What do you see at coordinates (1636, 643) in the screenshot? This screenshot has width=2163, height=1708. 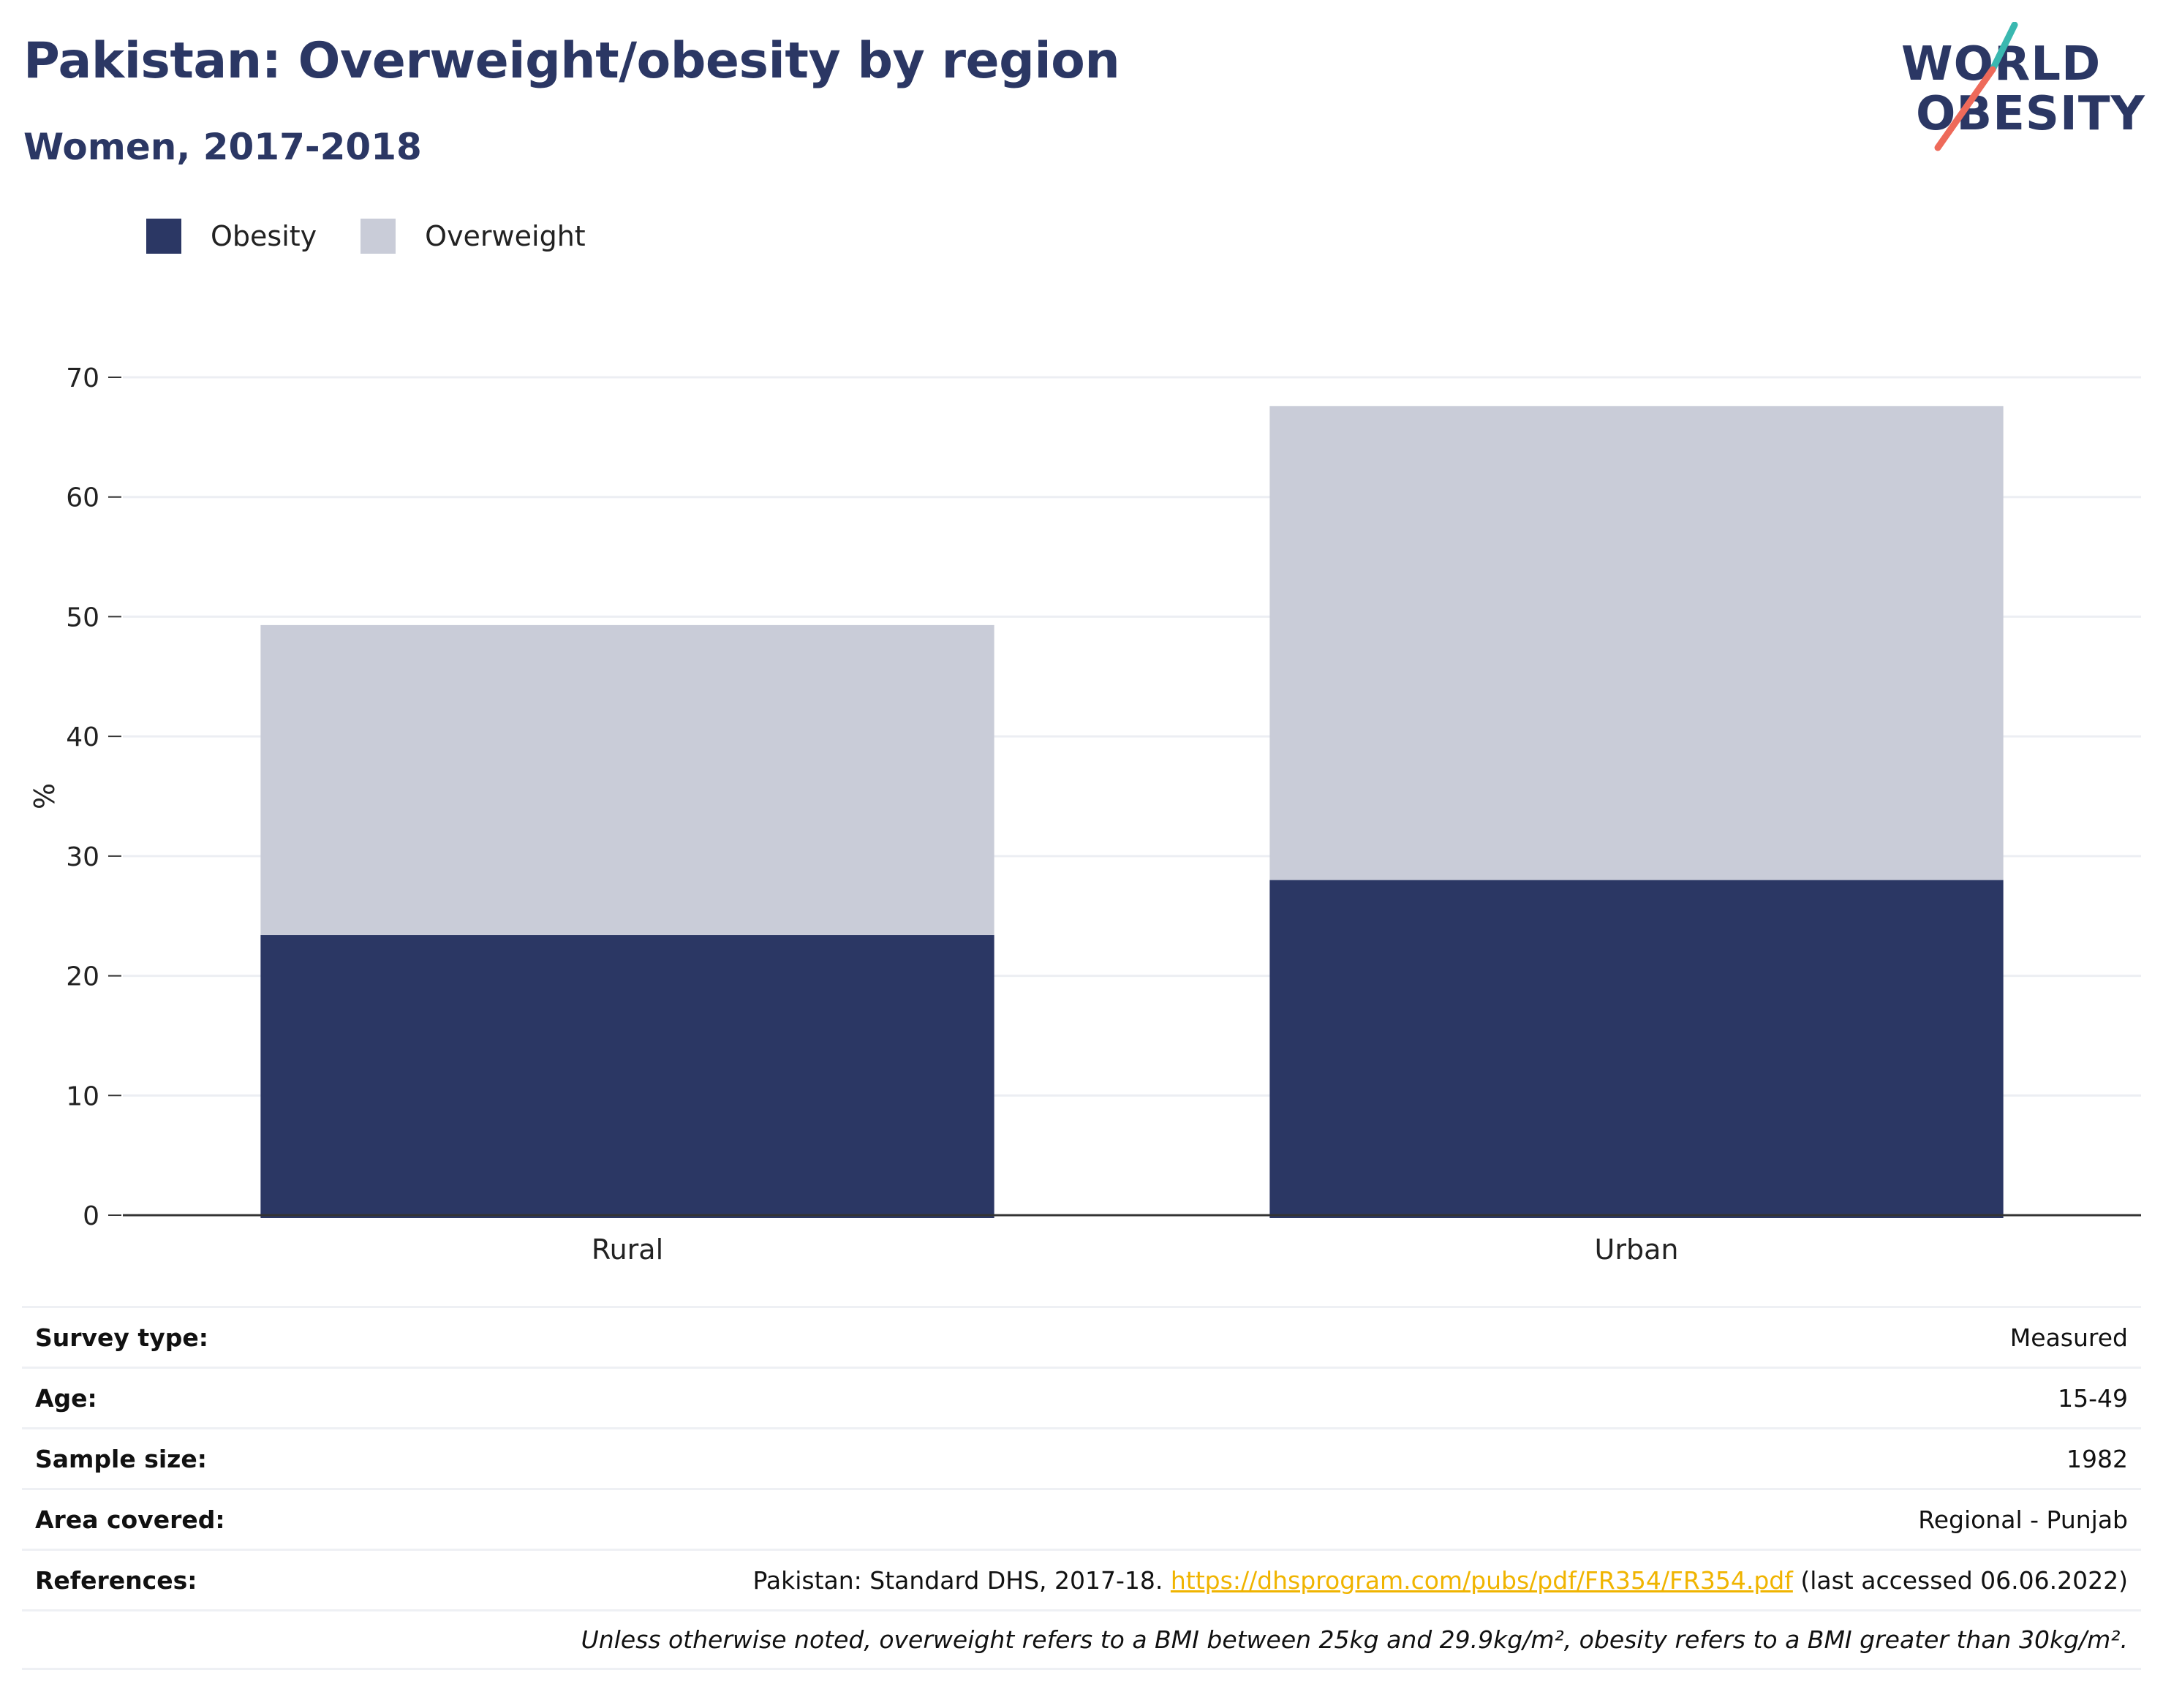 I see `bar-overweight-urban` at bounding box center [1636, 643].